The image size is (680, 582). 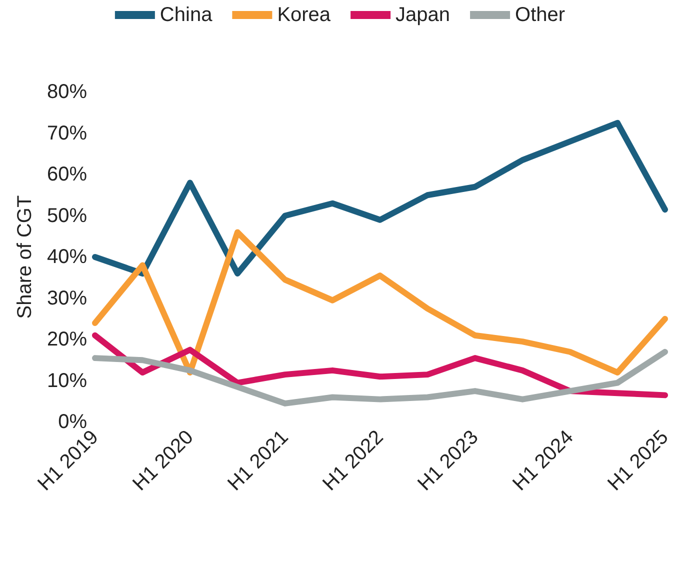 What do you see at coordinates (25, 257) in the screenshot?
I see `y-axis-title: Share of CGT` at bounding box center [25, 257].